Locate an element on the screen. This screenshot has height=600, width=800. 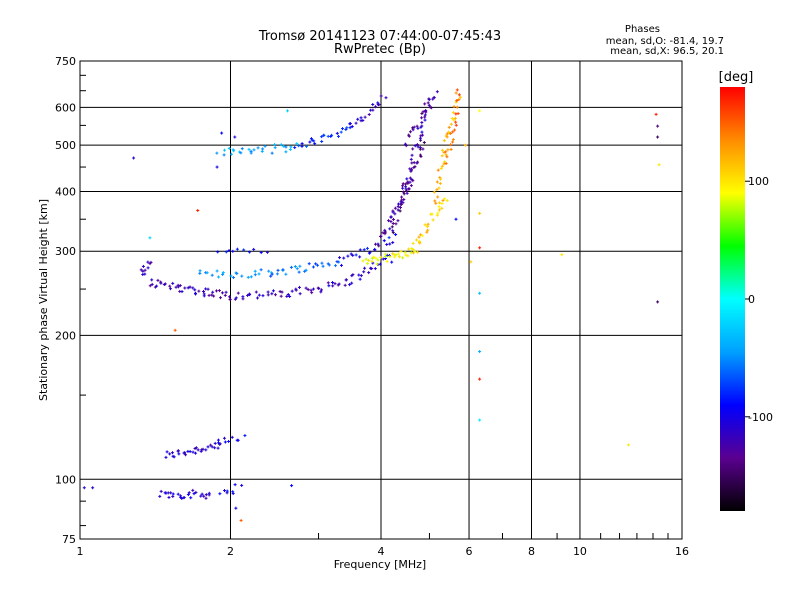
y-tick-label: 200 is located at coordinates (65, 335).